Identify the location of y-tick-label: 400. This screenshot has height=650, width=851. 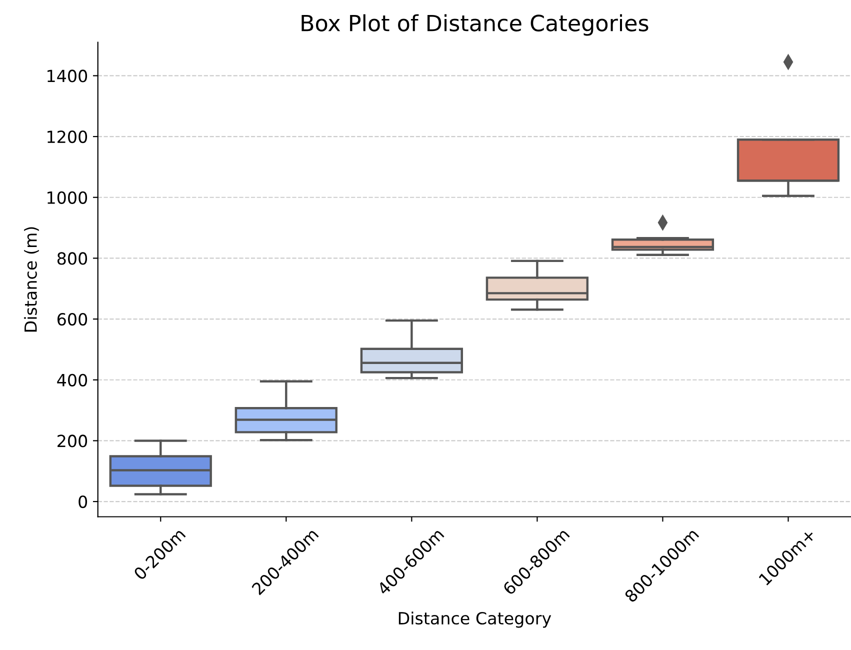
(72, 380).